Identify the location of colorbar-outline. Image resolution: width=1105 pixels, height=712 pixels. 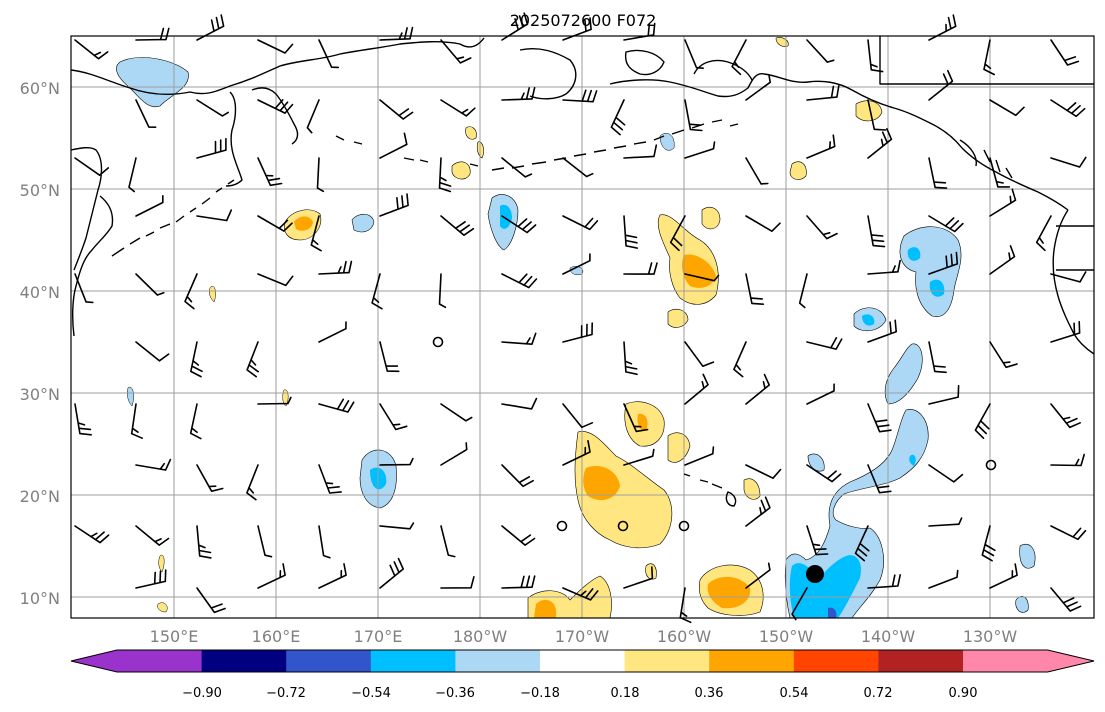
(582, 661).